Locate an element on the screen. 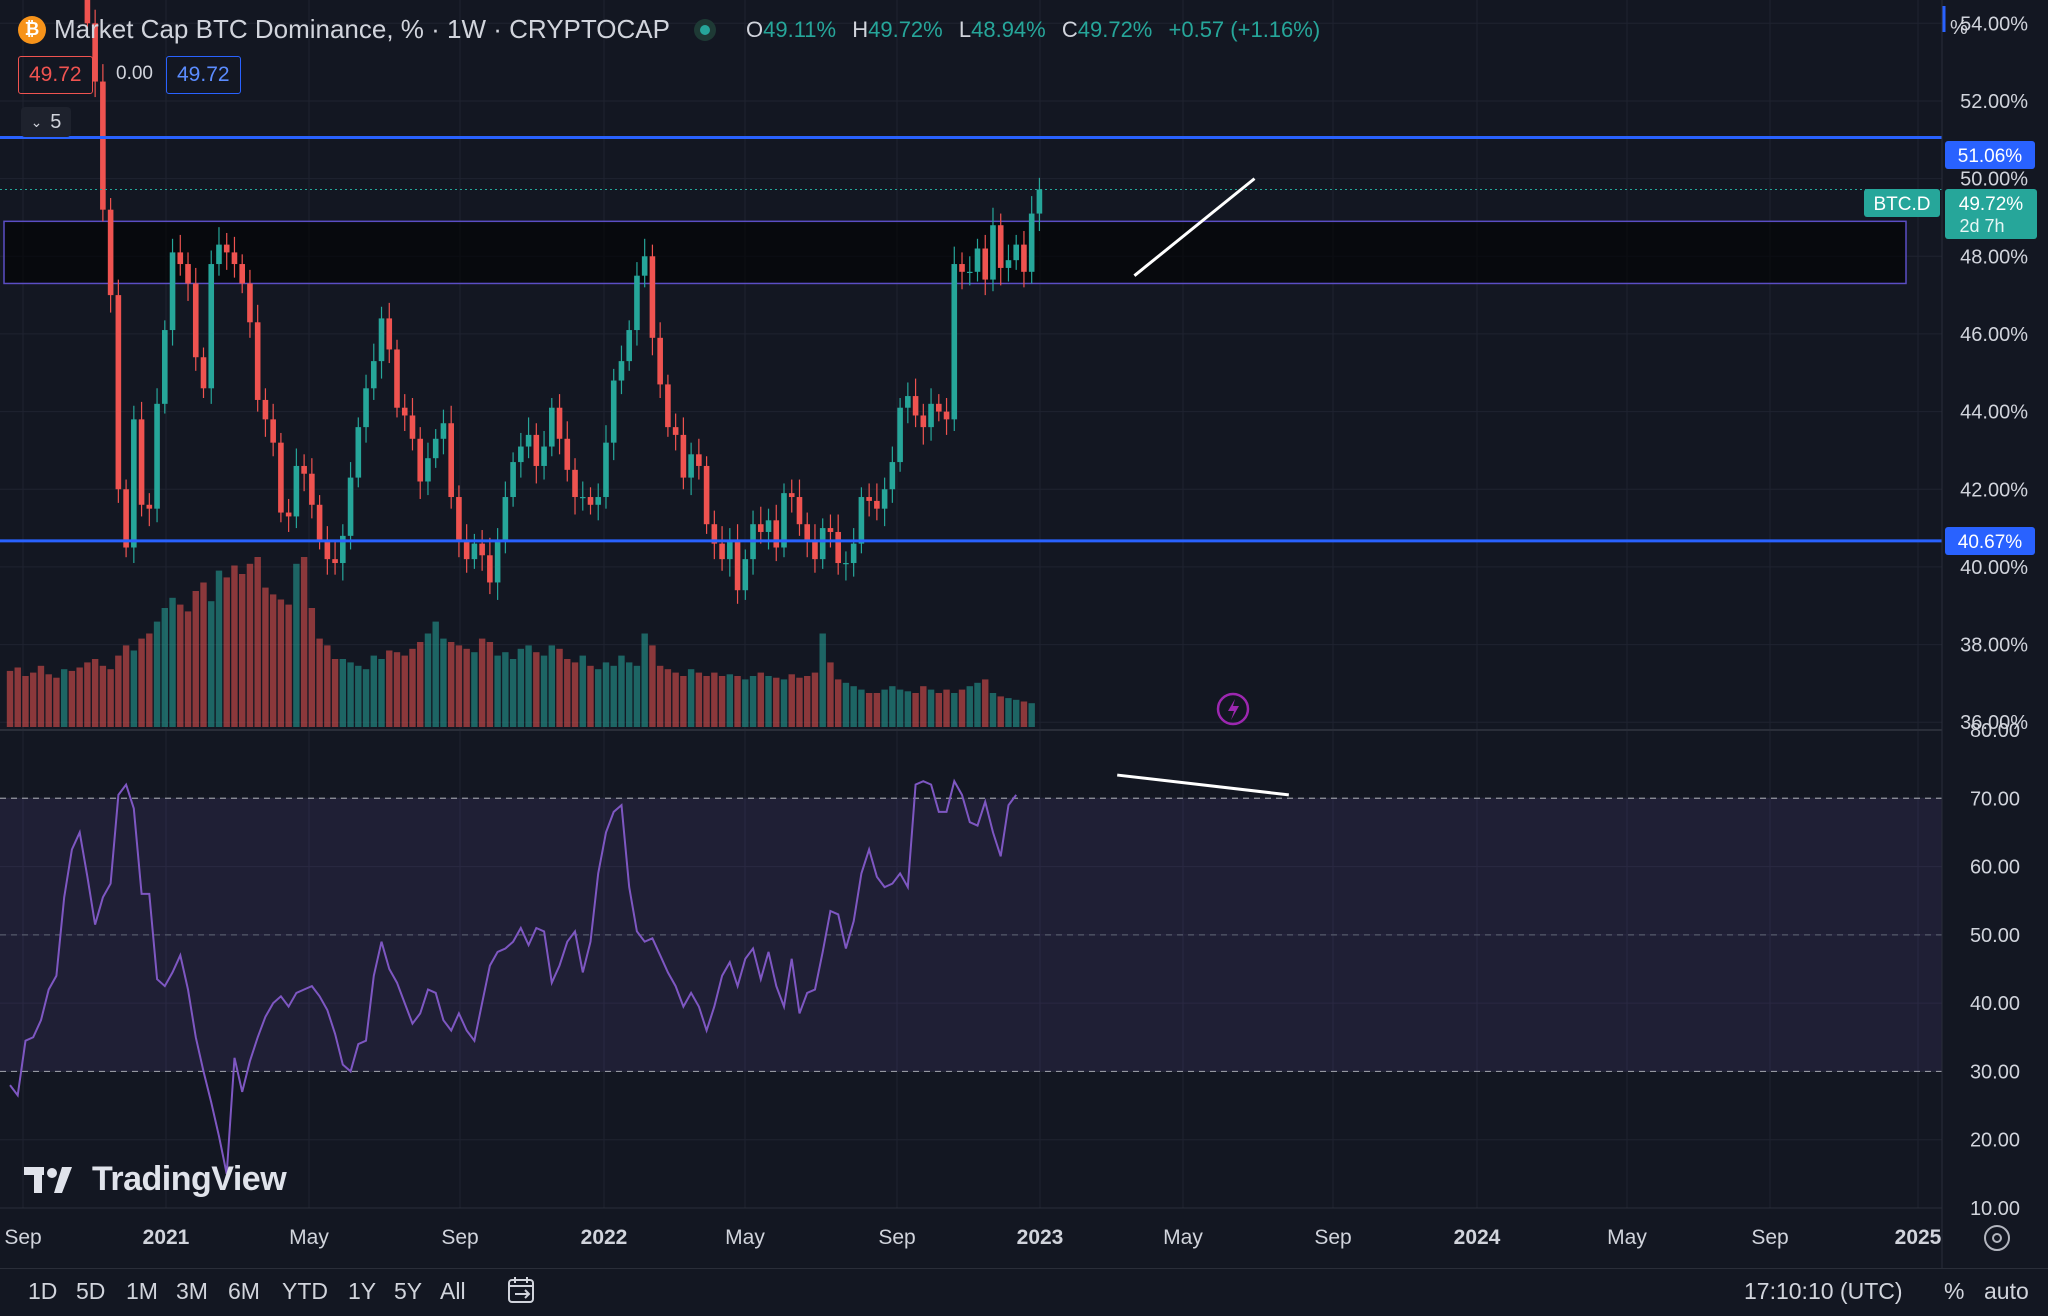 This screenshot has height=1316, width=2048. calendar-range-icon is located at coordinates (522, 1290).